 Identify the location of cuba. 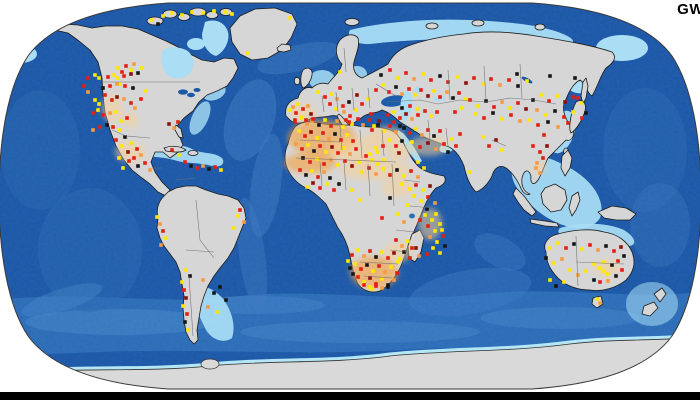
(175, 149).